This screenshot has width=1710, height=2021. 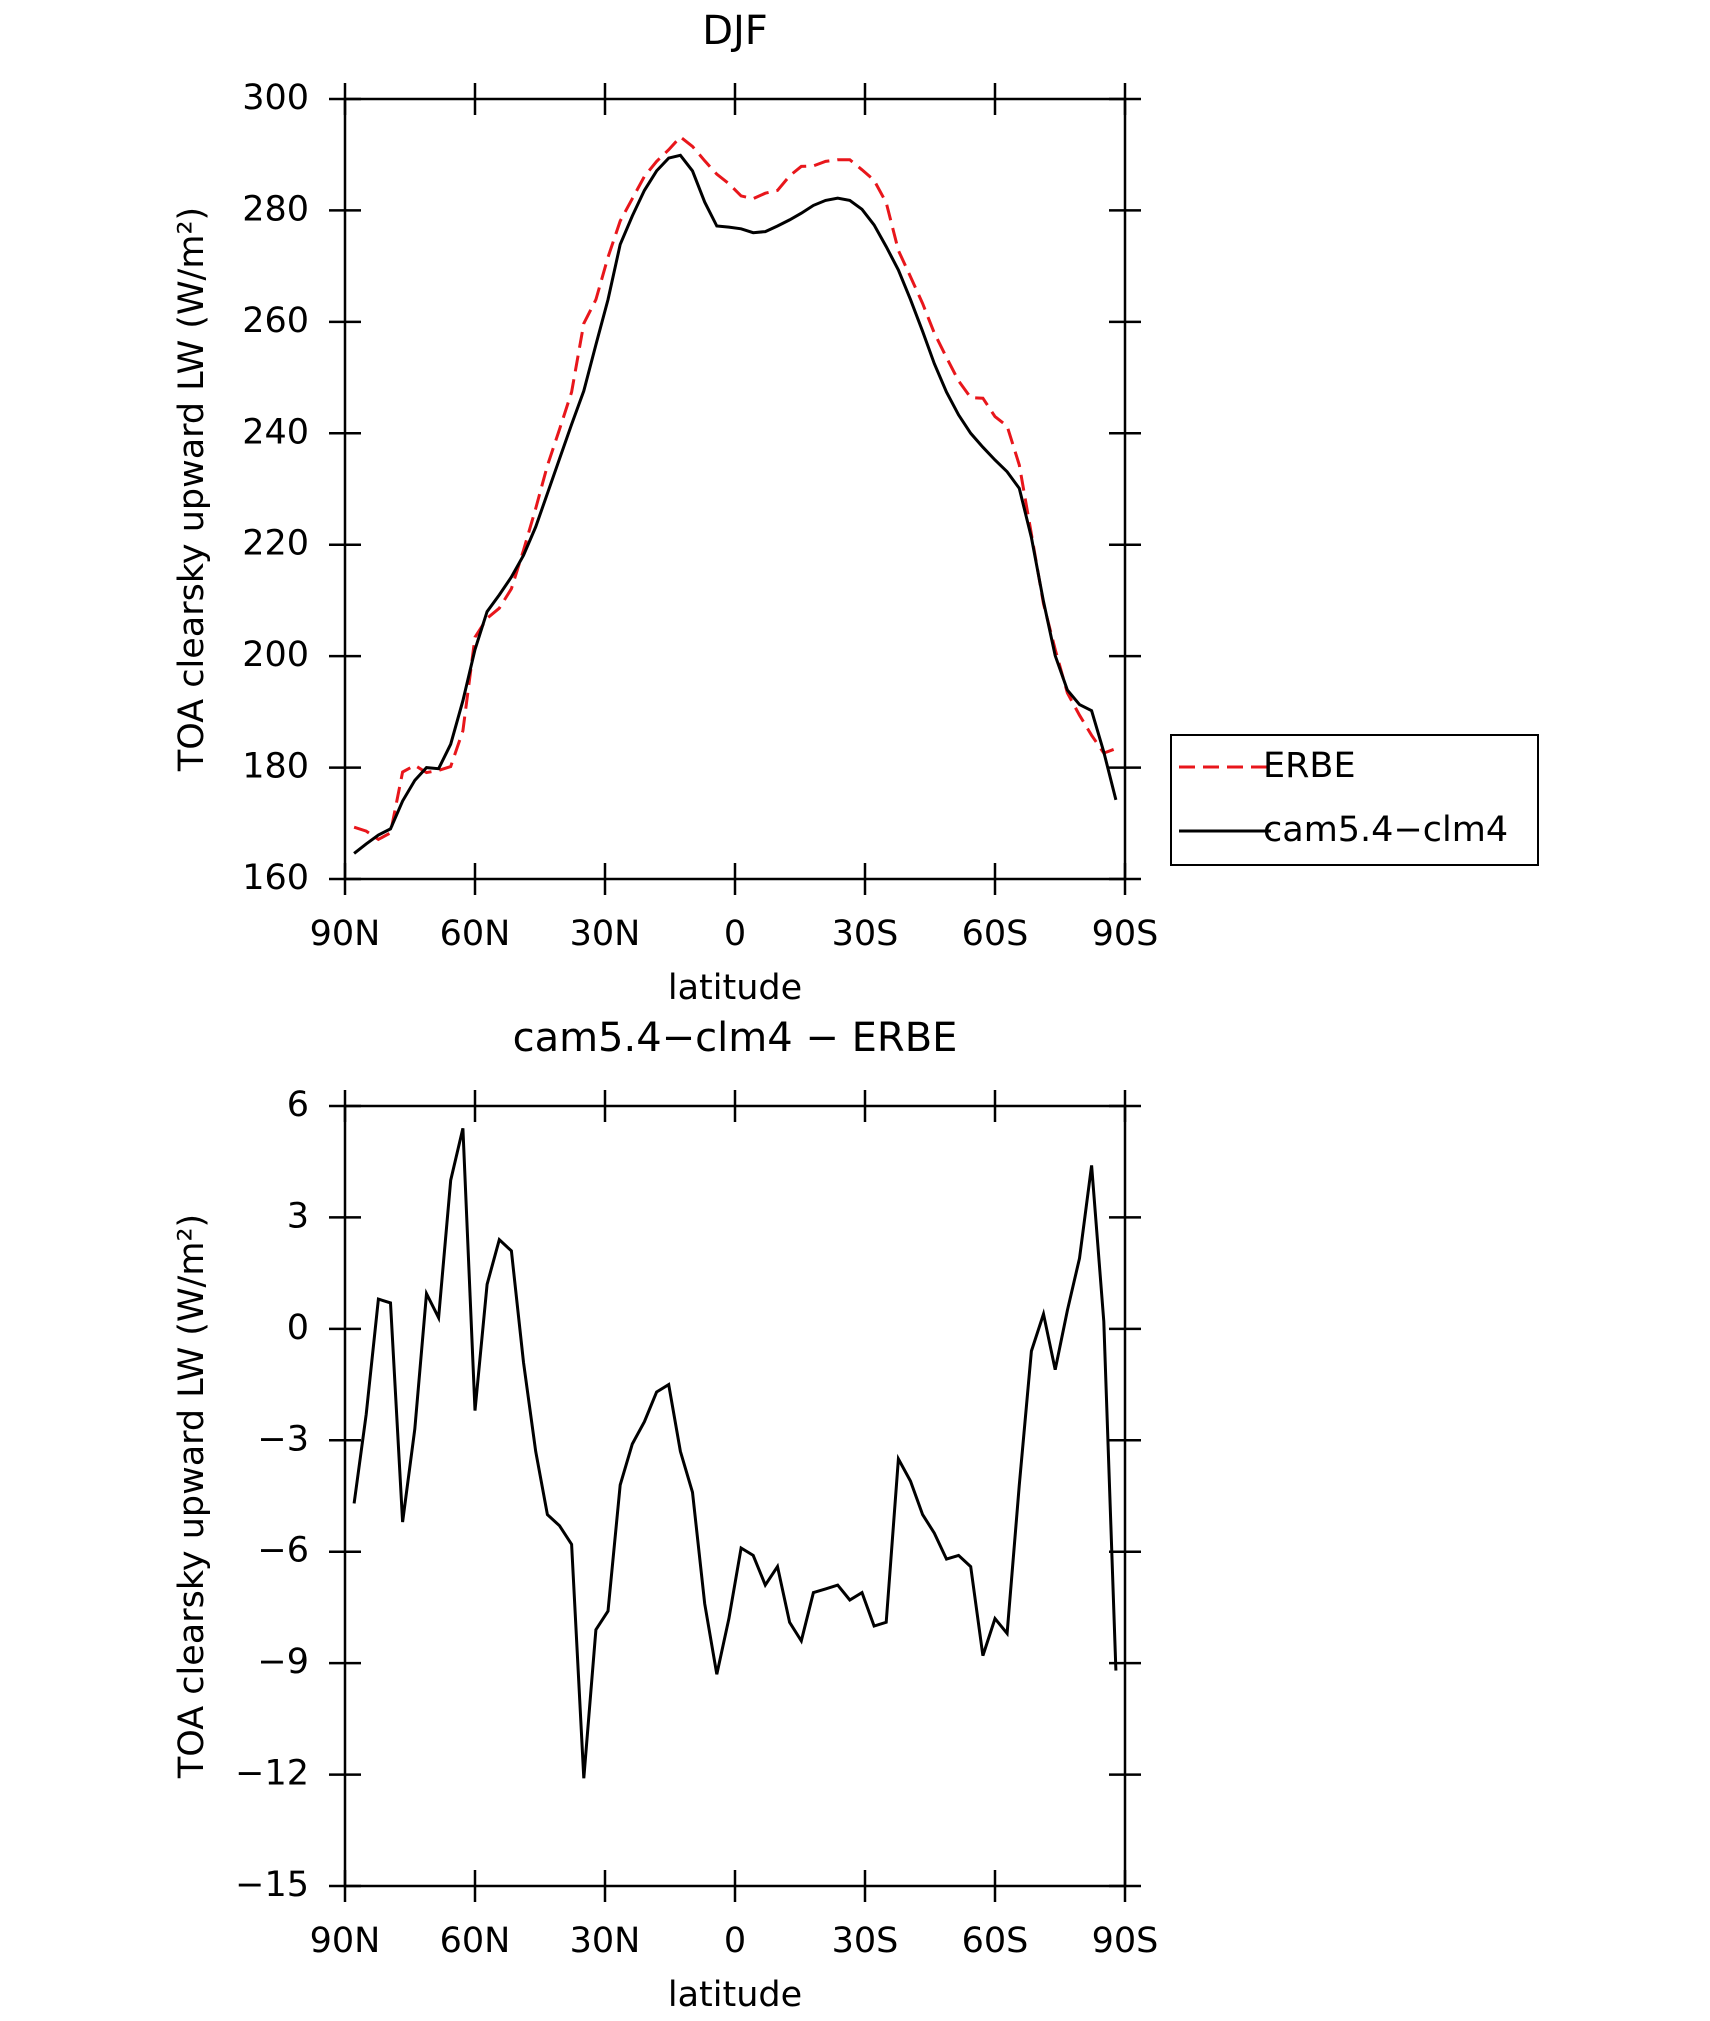 I want to click on y-tick-label: 220, so click(x=275, y=544).